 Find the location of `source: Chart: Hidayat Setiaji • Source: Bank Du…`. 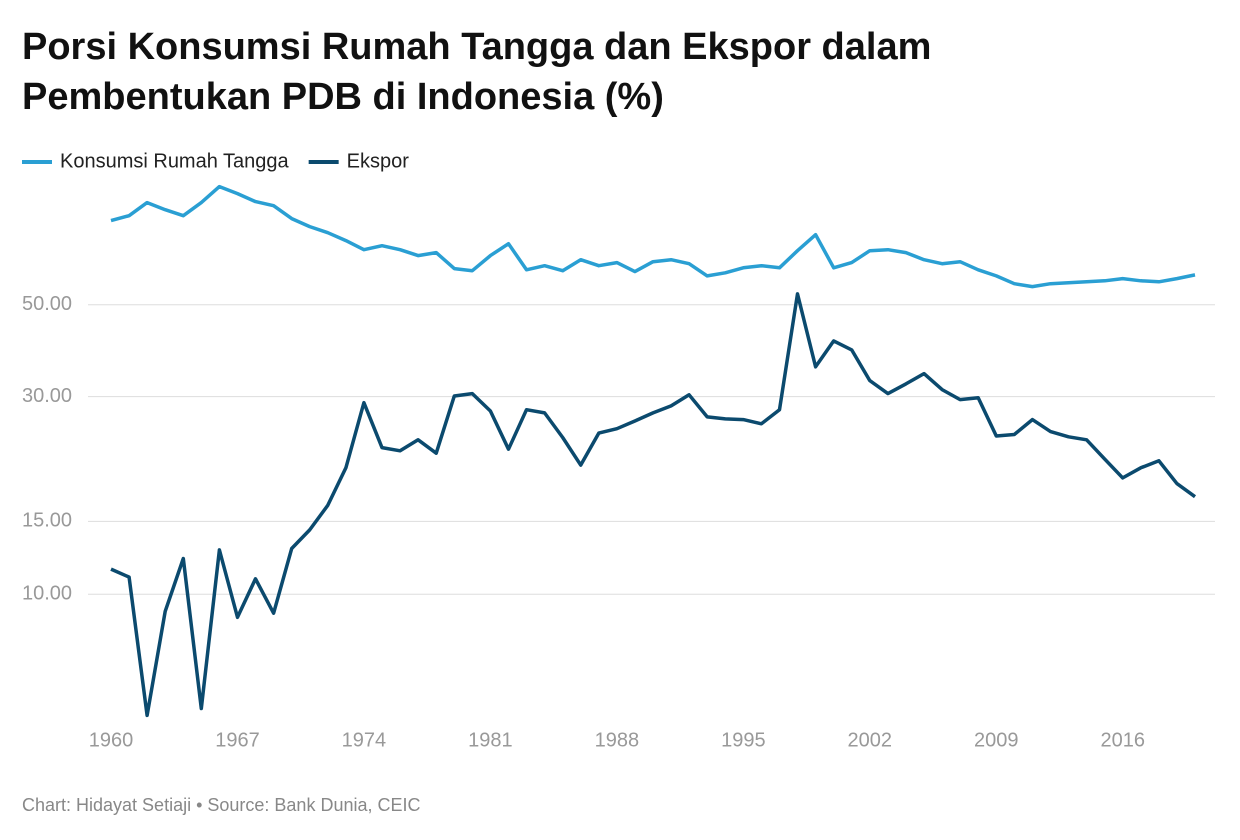

source: Chart: Hidayat Setiaji • Source: Bank Du… is located at coordinates (221, 805).